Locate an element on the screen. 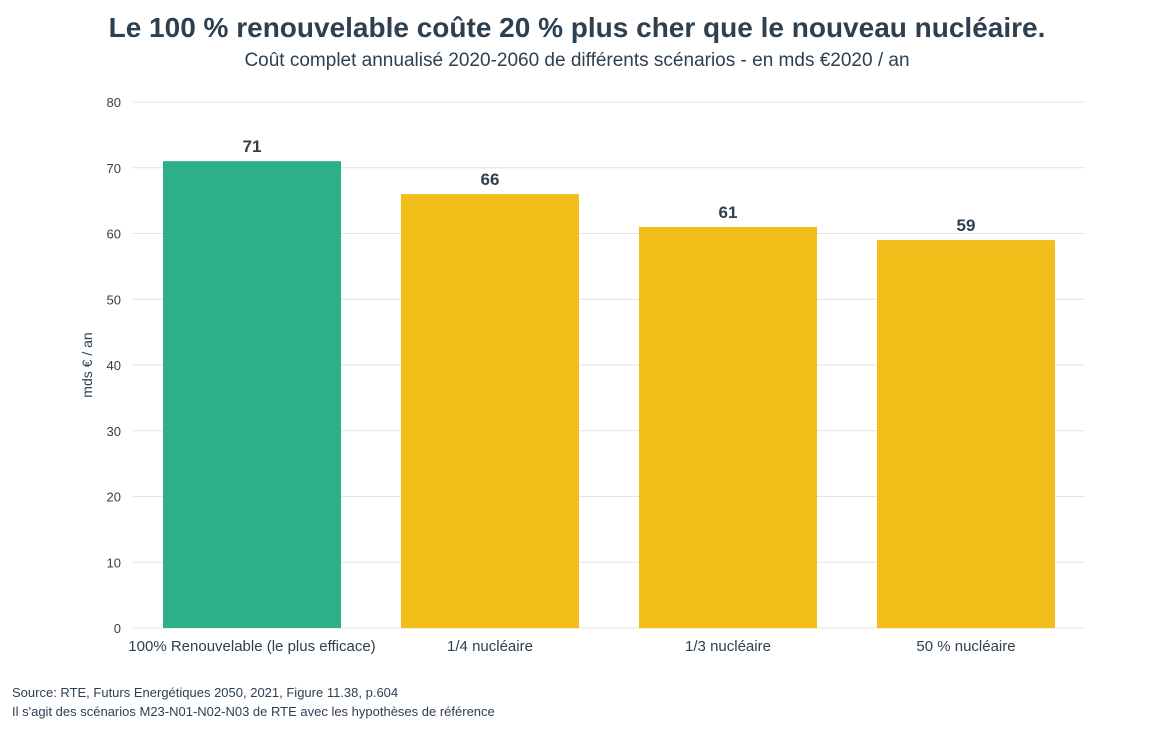 Image resolution: width=1154 pixels, height=735 pixels. y-tick-label: 50 is located at coordinates (114, 299).